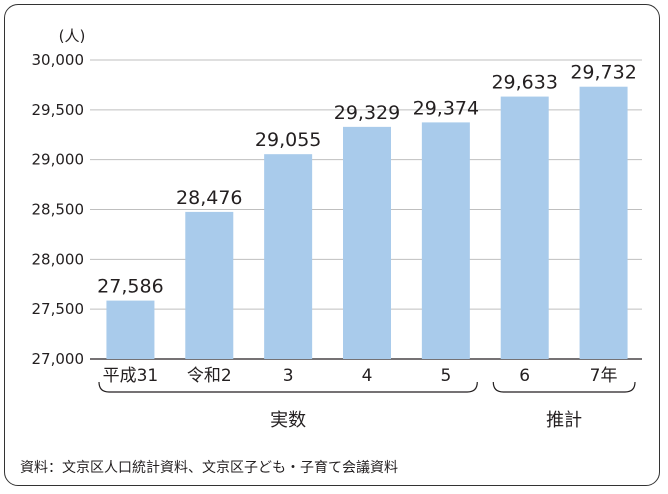 The image size is (668, 494). Describe the element at coordinates (58, 259) in the screenshot. I see `y-tick-label: 28,000` at that location.